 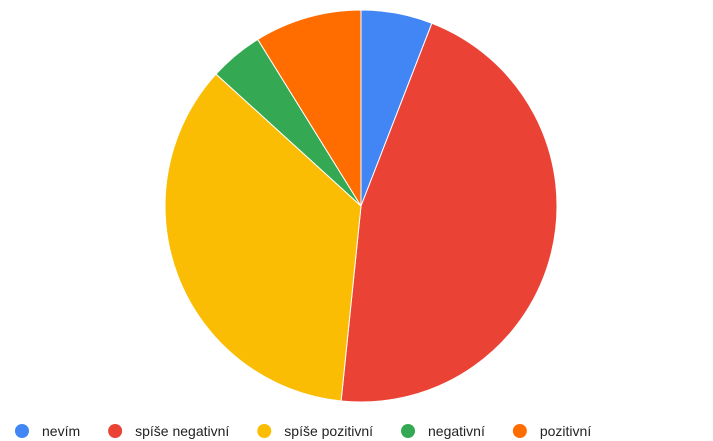 I want to click on legend-marker-spise-negativni, so click(x=115, y=431).